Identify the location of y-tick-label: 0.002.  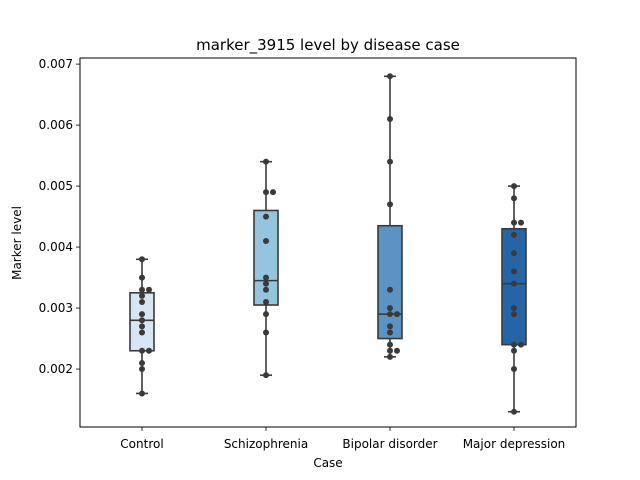
(56, 369).